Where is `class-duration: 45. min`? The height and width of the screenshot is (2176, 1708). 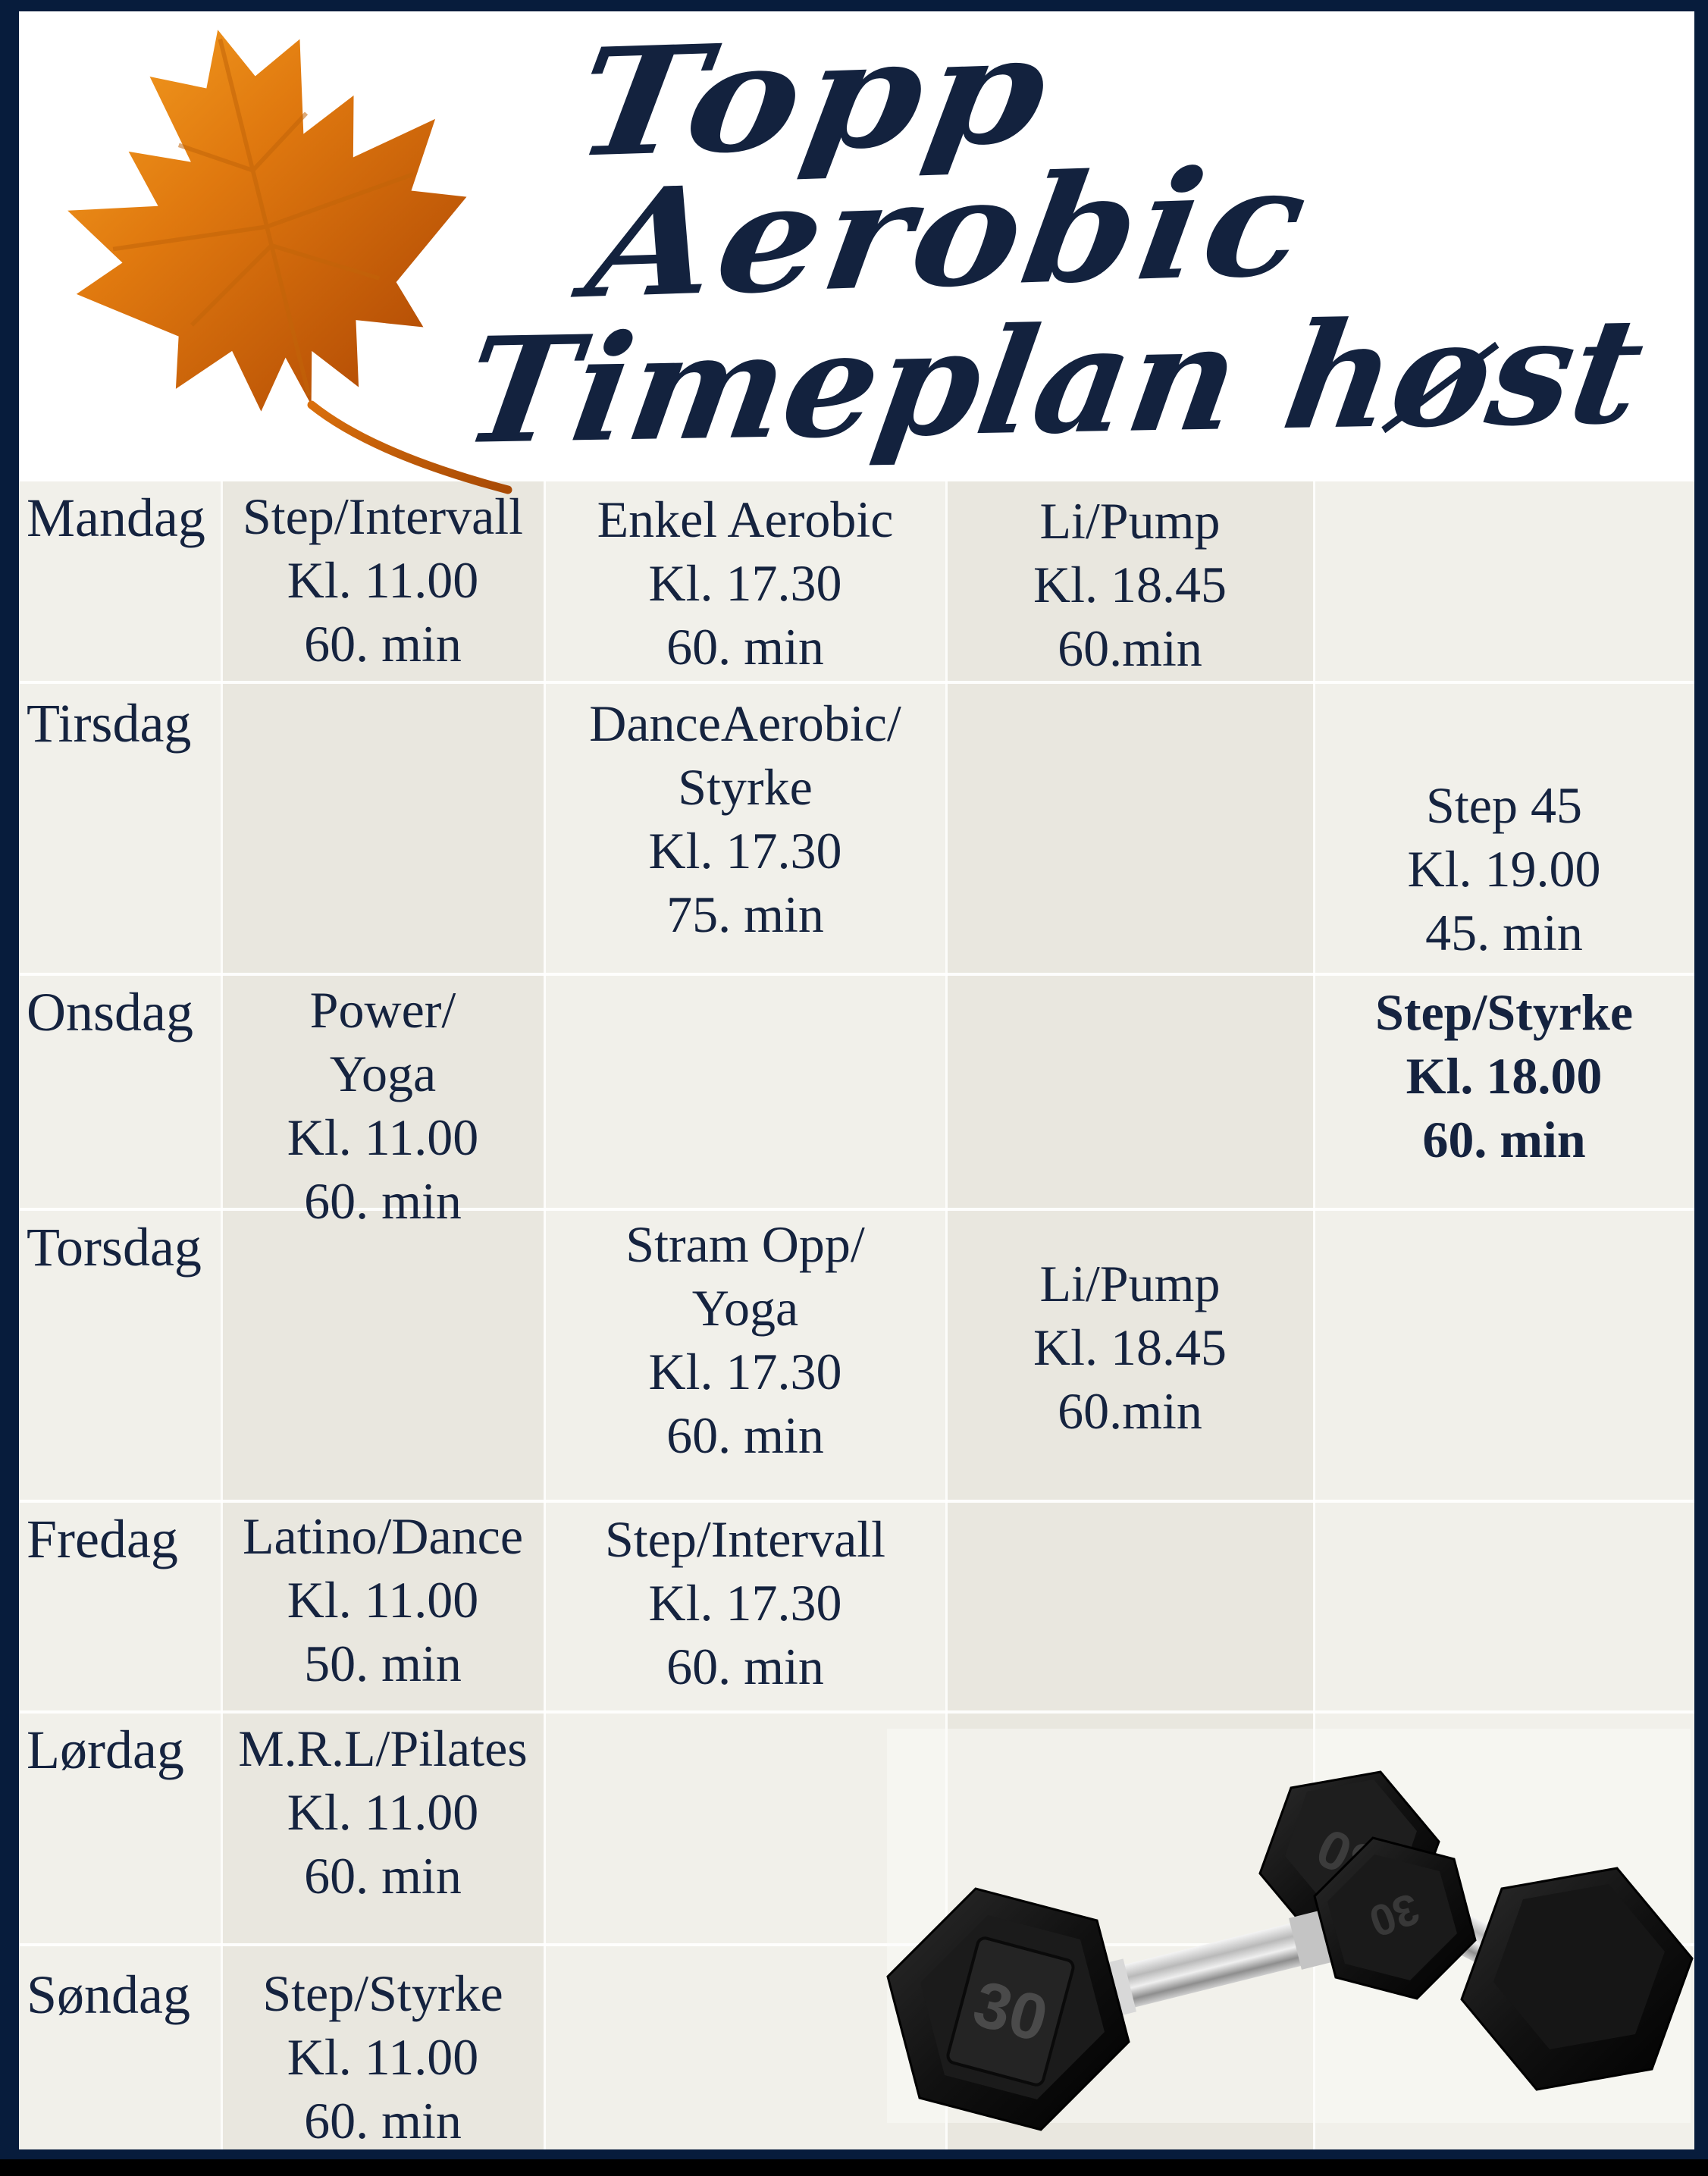
class-duration: 45. min is located at coordinates (1504, 932).